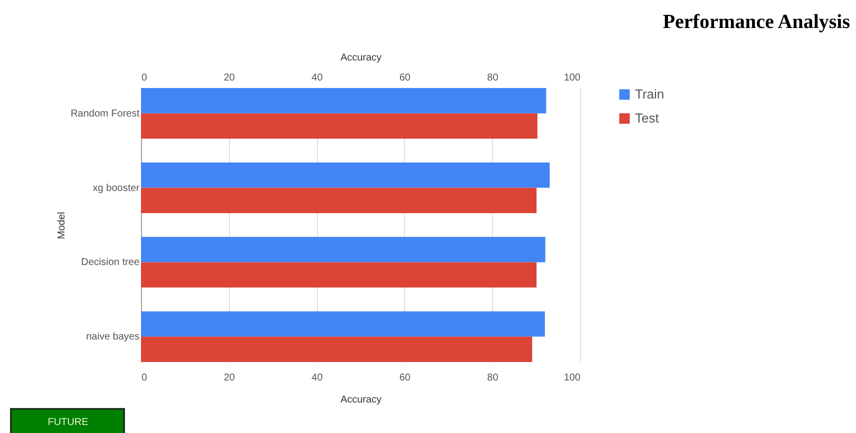 Image resolution: width=856 pixels, height=433 pixels. What do you see at coordinates (361, 58) in the screenshot?
I see `x2-axis-title: Accuracy` at bounding box center [361, 58].